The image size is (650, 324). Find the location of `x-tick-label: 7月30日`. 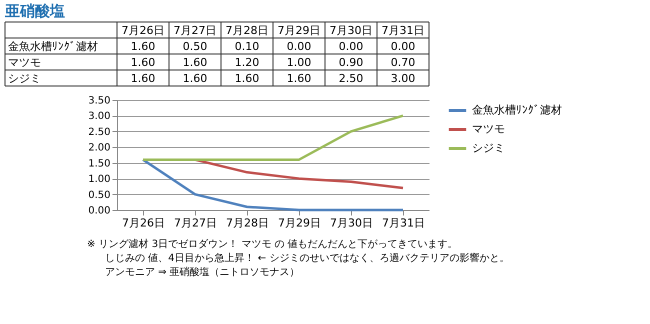

x-tick-label: 7月30日 is located at coordinates (351, 223).